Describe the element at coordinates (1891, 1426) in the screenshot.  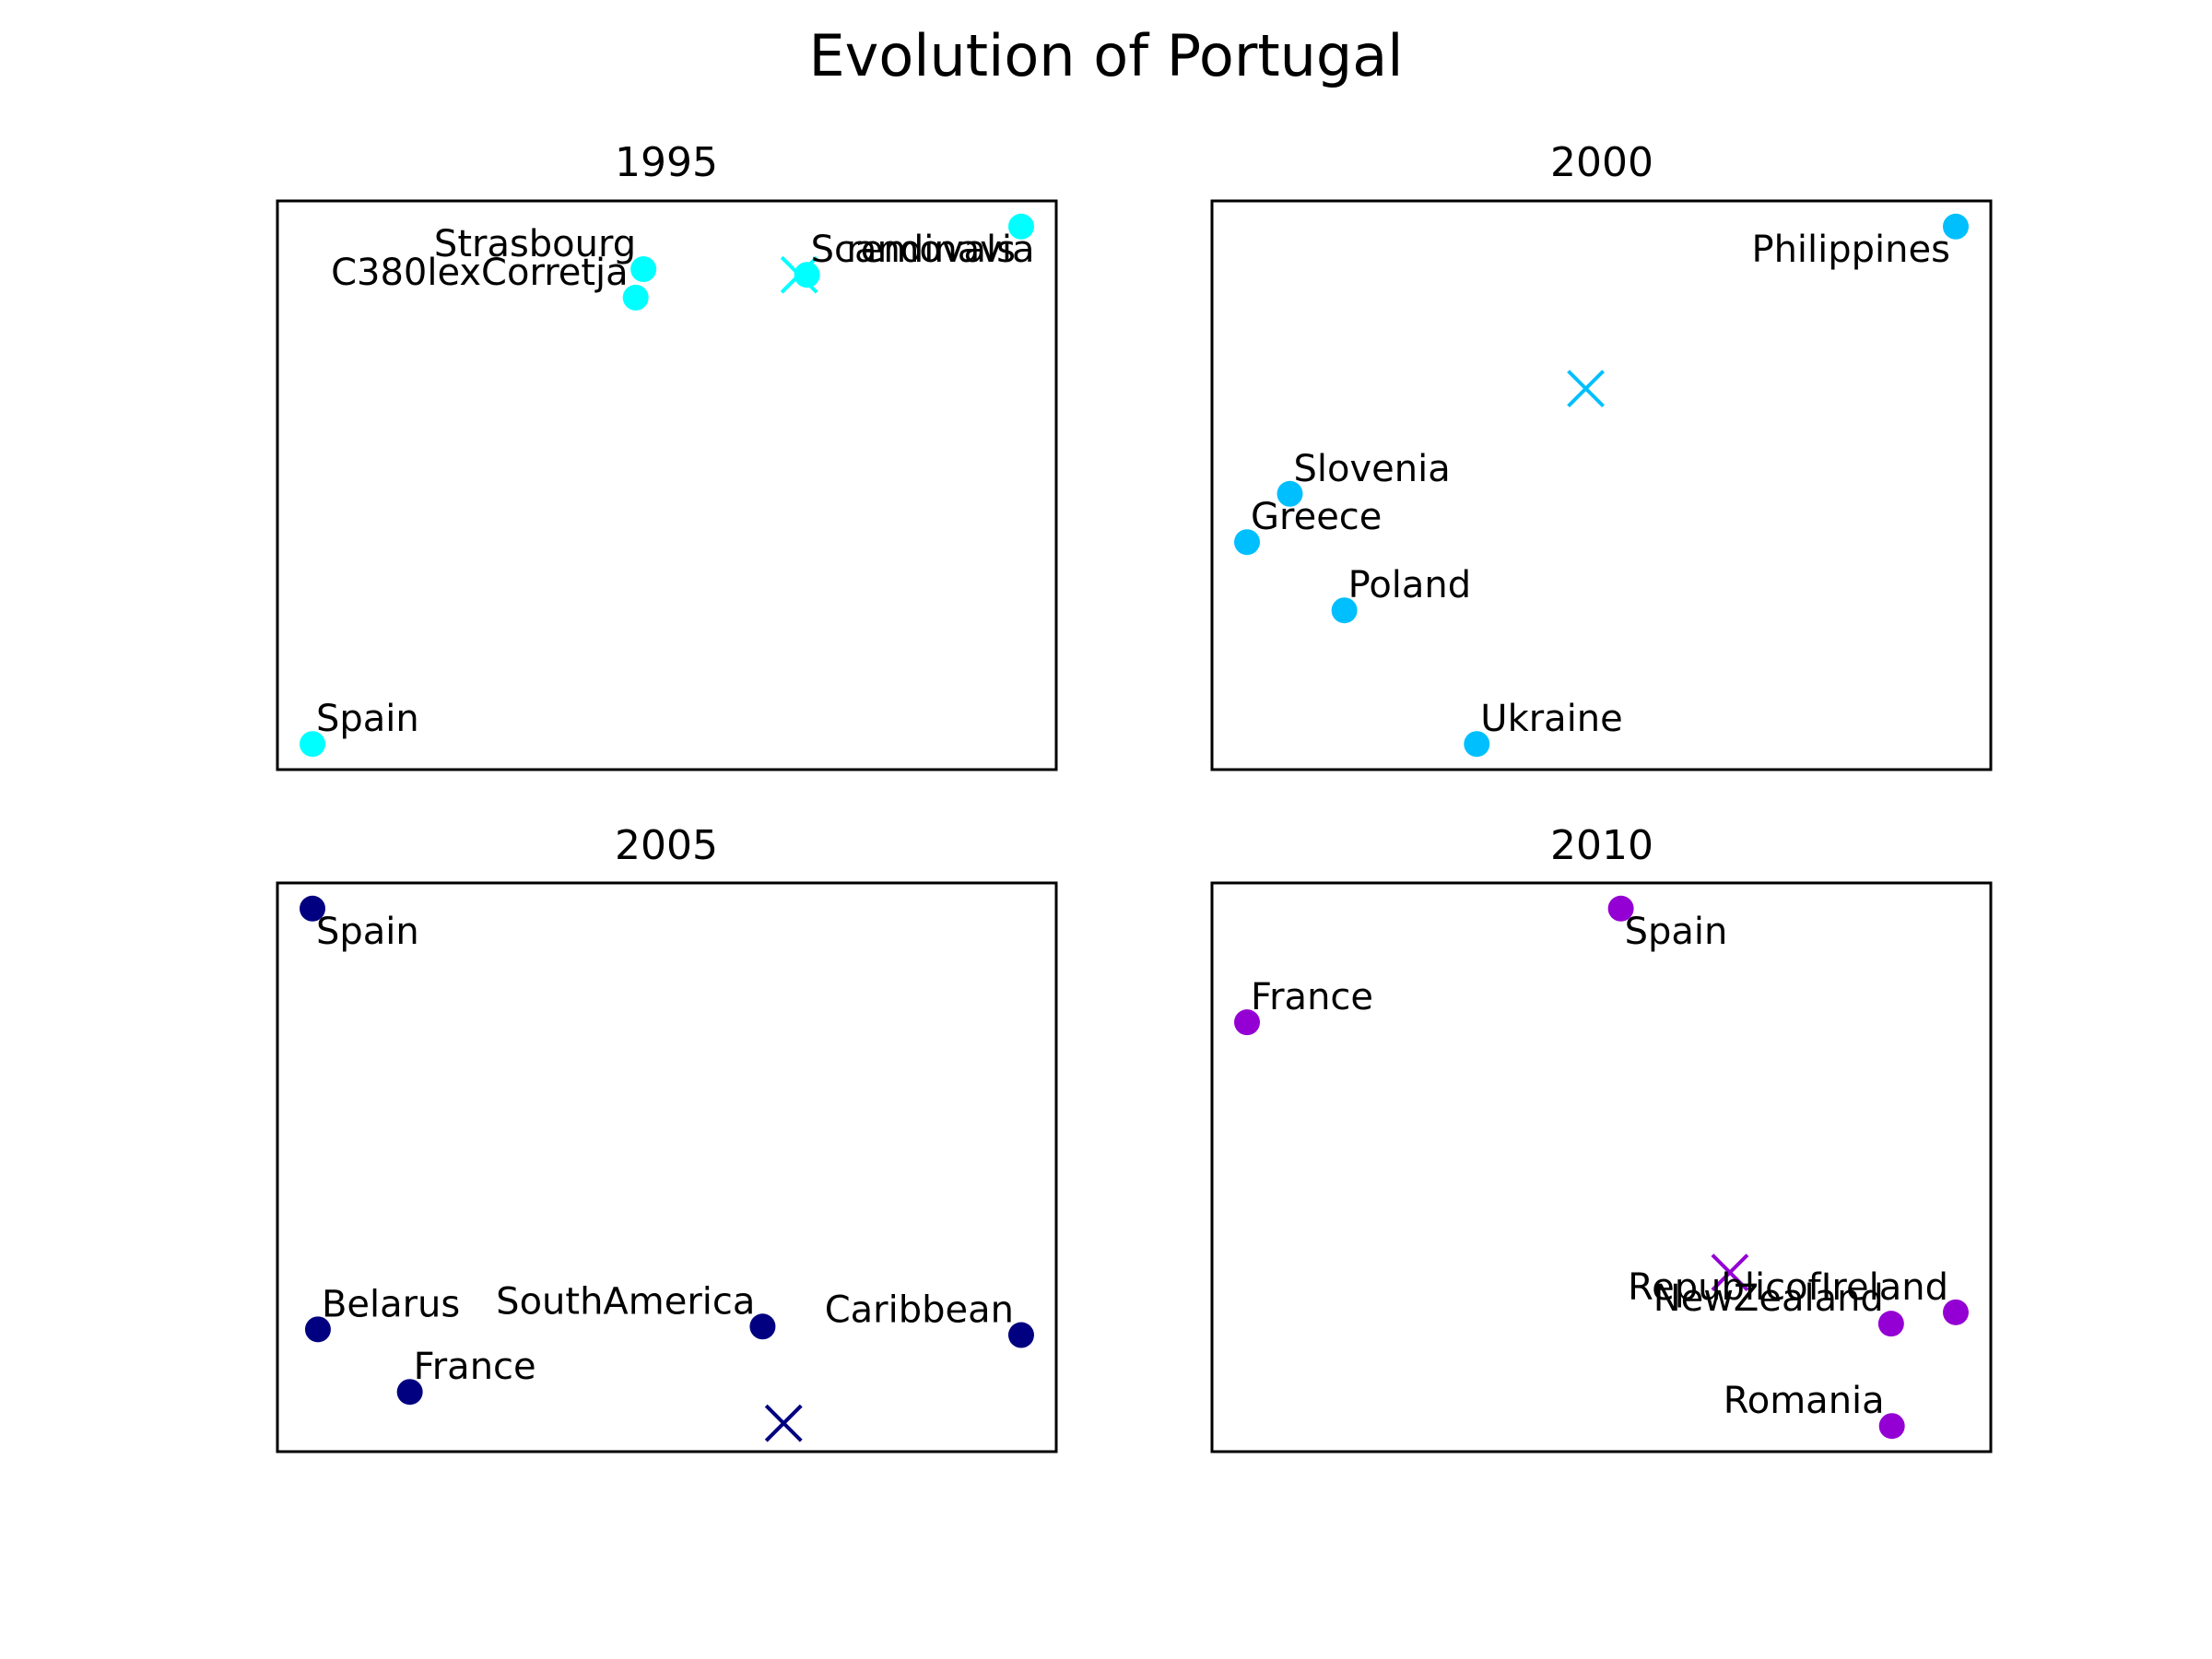
I see `point-romania` at that location.